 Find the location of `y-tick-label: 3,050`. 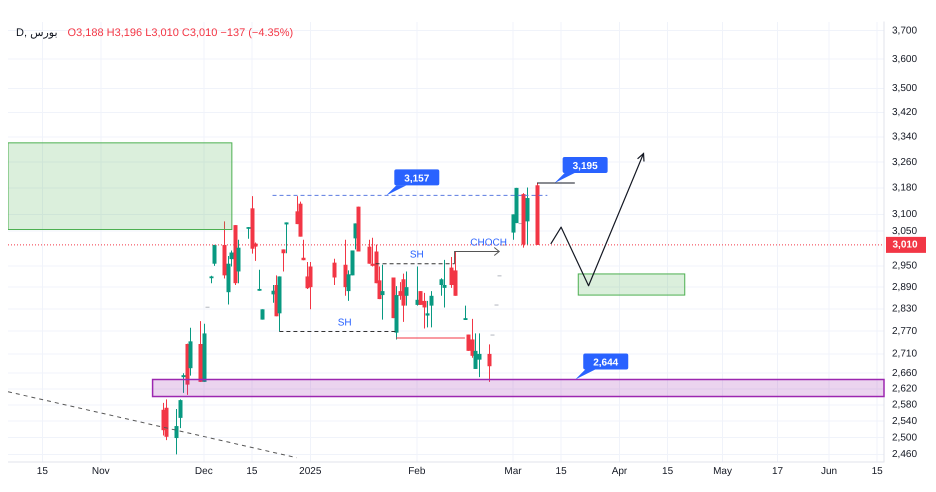

y-tick-label: 3,050 is located at coordinates (905, 231).